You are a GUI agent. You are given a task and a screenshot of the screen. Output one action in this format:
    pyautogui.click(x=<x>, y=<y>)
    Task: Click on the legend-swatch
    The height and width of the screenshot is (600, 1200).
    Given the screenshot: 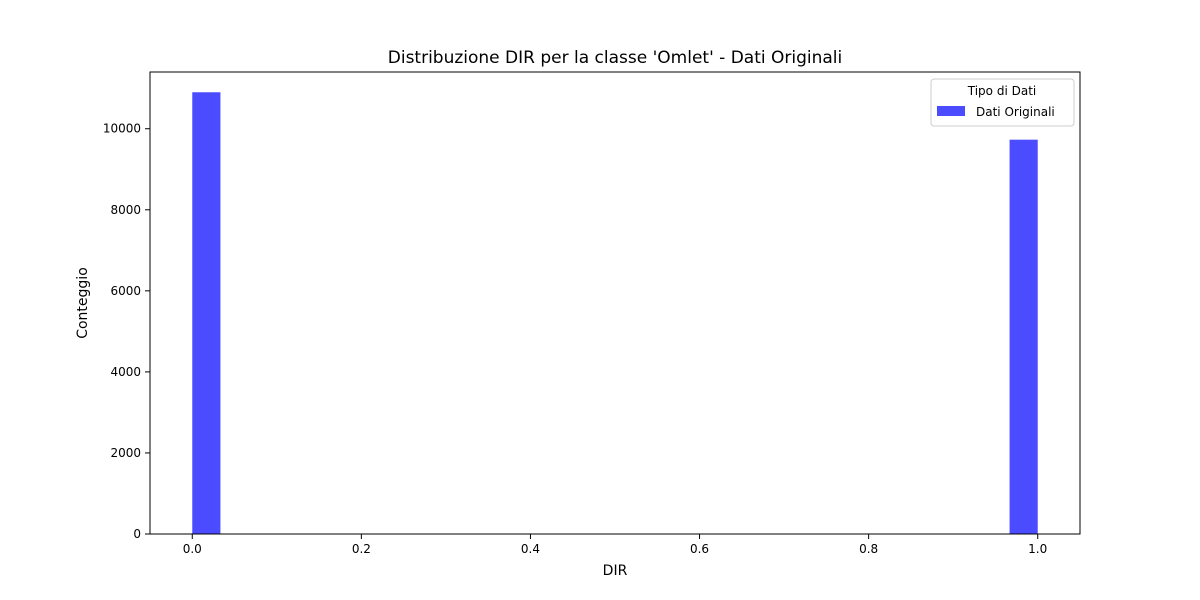 What is the action you would take?
    pyautogui.click(x=951, y=111)
    